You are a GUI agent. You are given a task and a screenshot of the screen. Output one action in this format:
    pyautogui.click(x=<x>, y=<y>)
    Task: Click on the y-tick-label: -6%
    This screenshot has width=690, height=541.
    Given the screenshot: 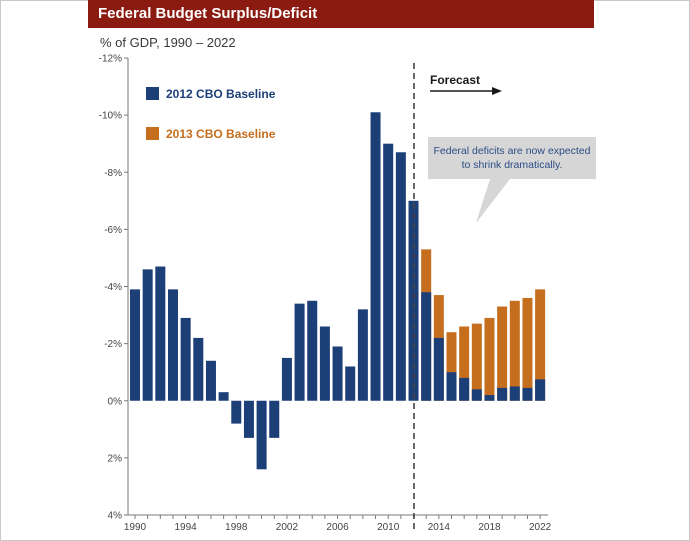 What is the action you would take?
    pyautogui.click(x=113, y=230)
    